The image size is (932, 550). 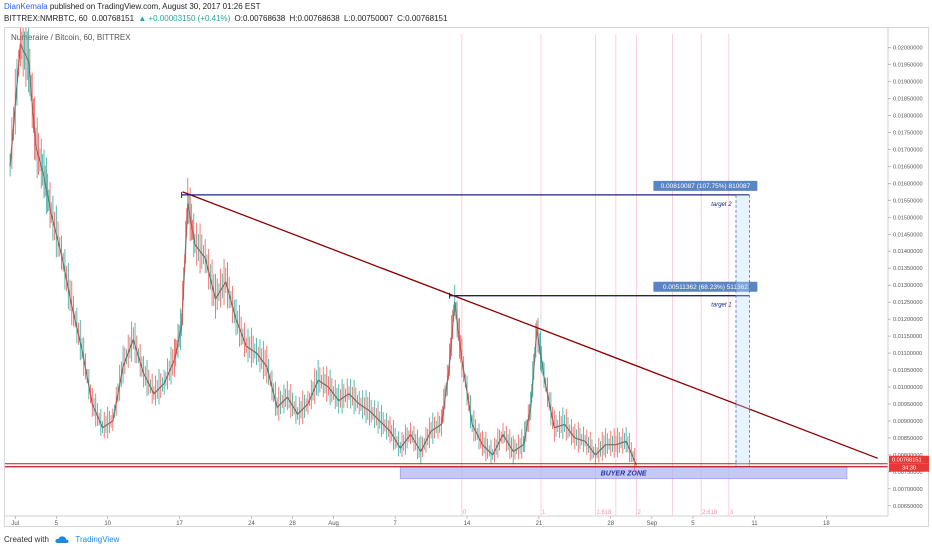 What do you see at coordinates (721, 205) in the screenshot?
I see `target2-label: target 2` at bounding box center [721, 205].